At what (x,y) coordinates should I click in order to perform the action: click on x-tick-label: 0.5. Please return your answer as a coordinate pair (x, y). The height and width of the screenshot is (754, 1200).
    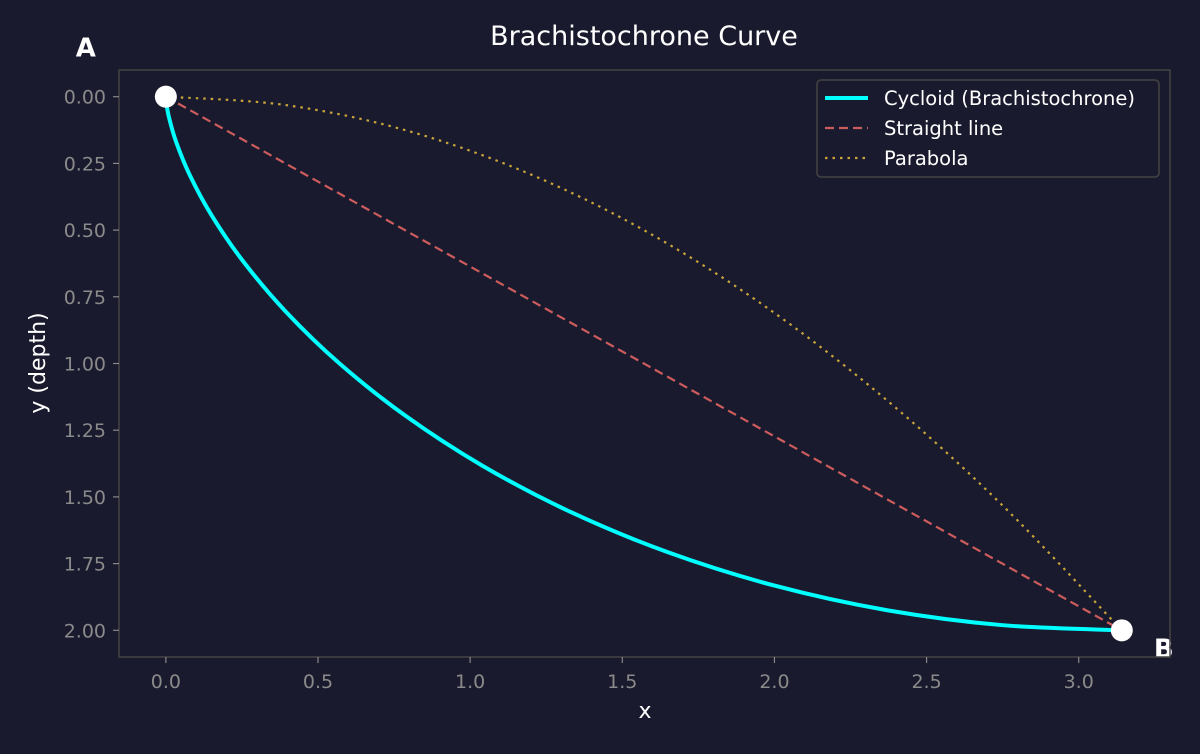
    Looking at the image, I should click on (318, 682).